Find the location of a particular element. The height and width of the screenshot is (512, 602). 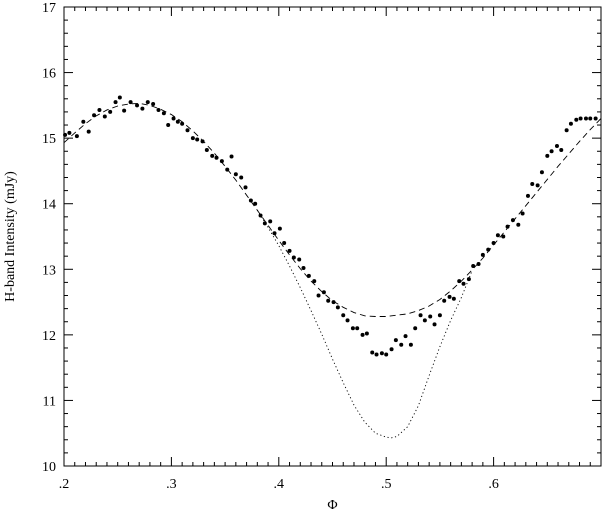

x-tick-label: .2 is located at coordinates (64, 484).